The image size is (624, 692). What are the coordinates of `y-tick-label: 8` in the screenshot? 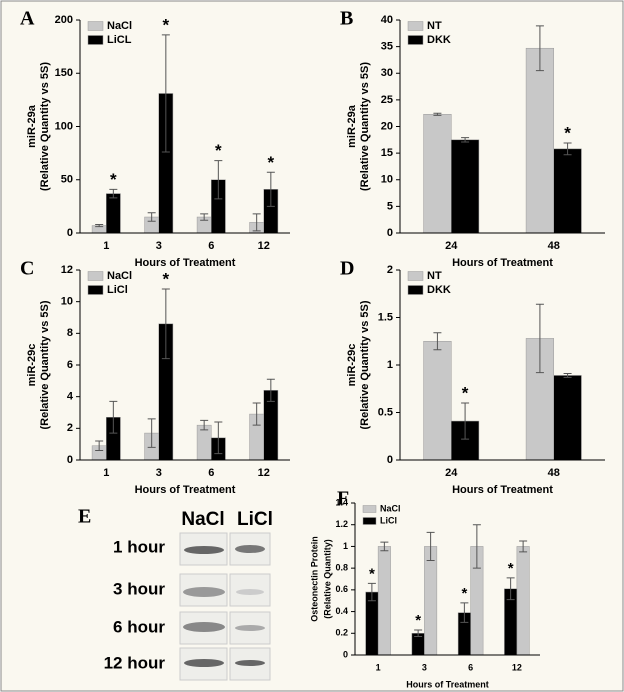 It's located at (70, 333).